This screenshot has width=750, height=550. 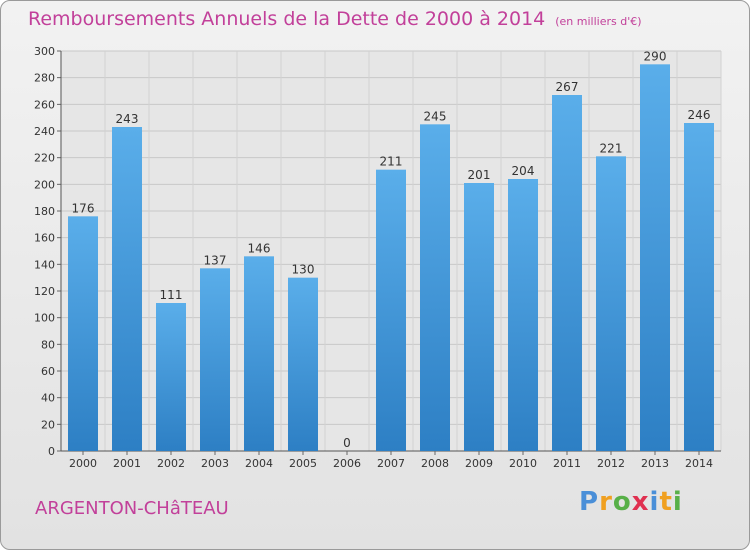 What do you see at coordinates (655, 56) in the screenshot?
I see `bar-value-label: 290` at bounding box center [655, 56].